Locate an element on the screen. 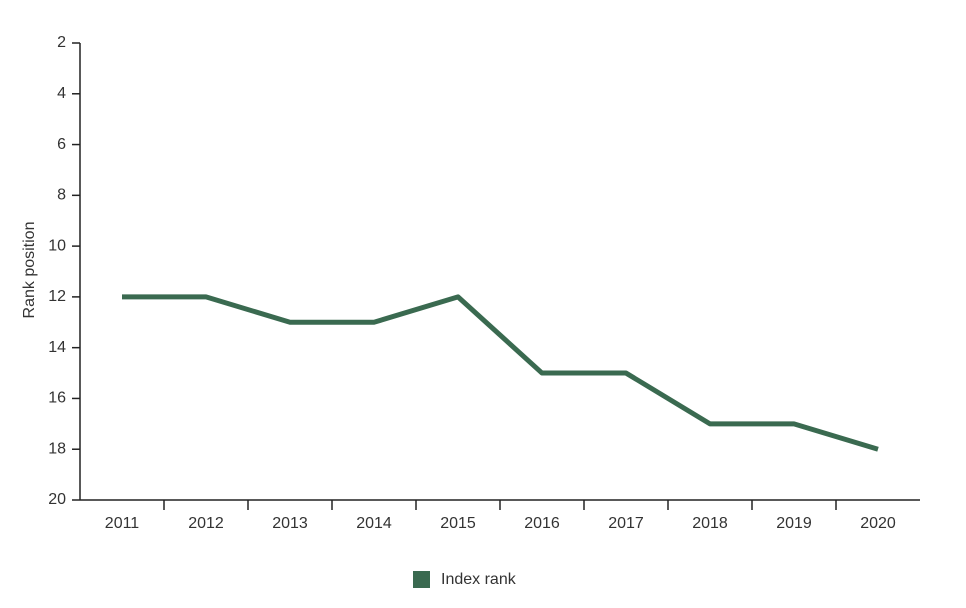  y-tick-label: 6 is located at coordinates (61, 144).